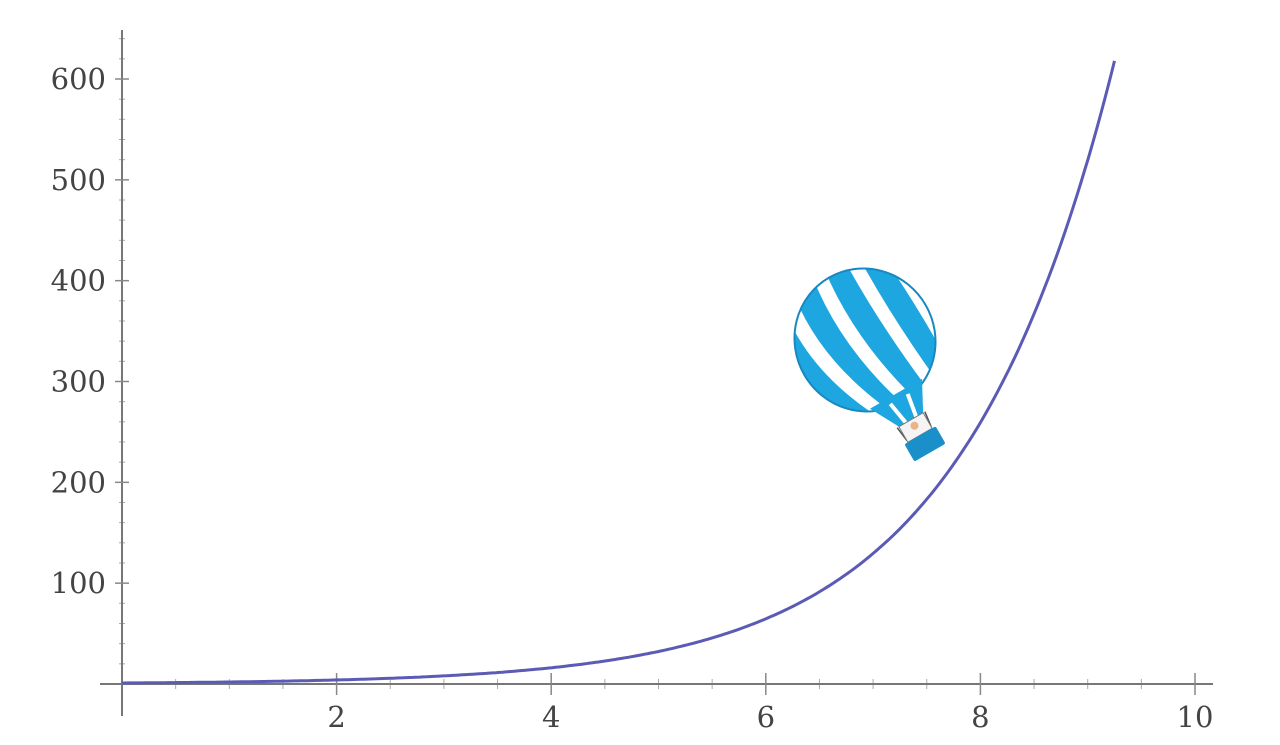 This screenshot has height=745, width=1280. Describe the element at coordinates (78, 583) in the screenshot. I see `y-tick-label: 100` at that location.